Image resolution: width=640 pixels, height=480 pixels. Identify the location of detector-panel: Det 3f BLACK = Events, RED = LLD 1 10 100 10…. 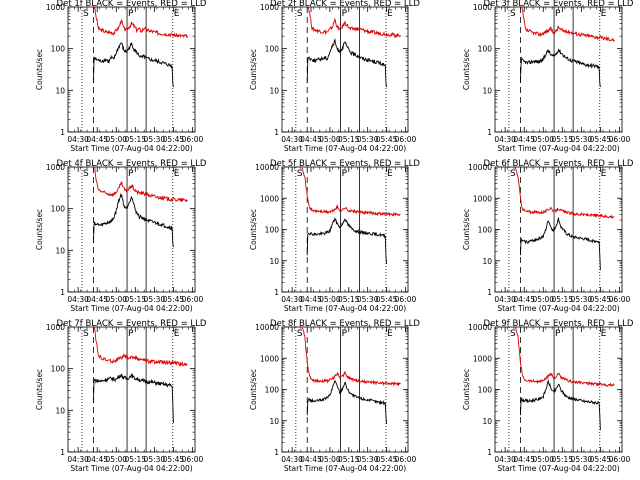
(548, 76).